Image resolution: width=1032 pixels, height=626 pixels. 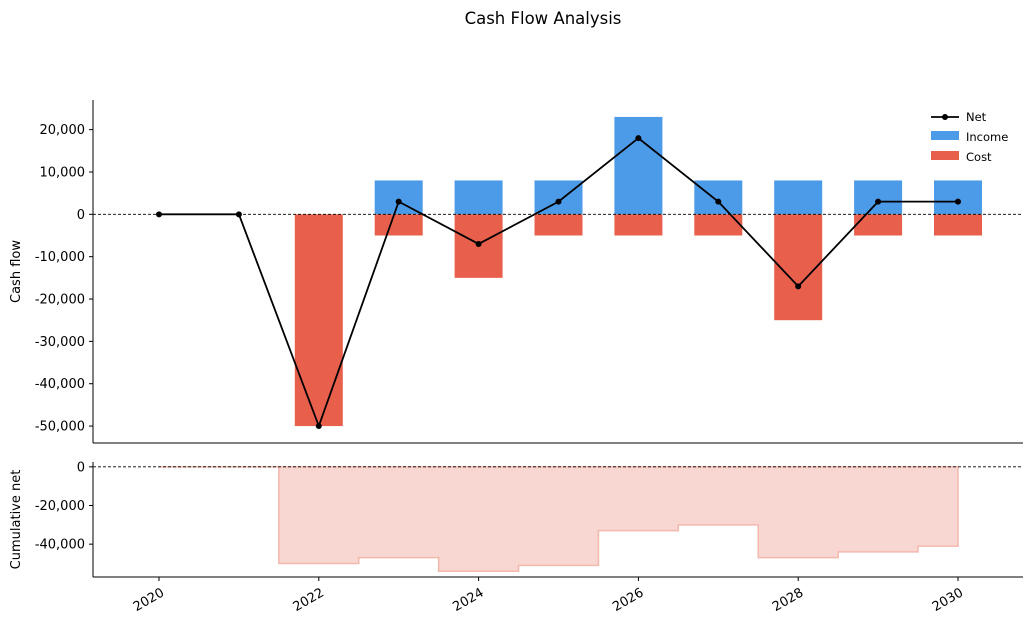 I want to click on x-tick-label: 2026, so click(x=628, y=600).